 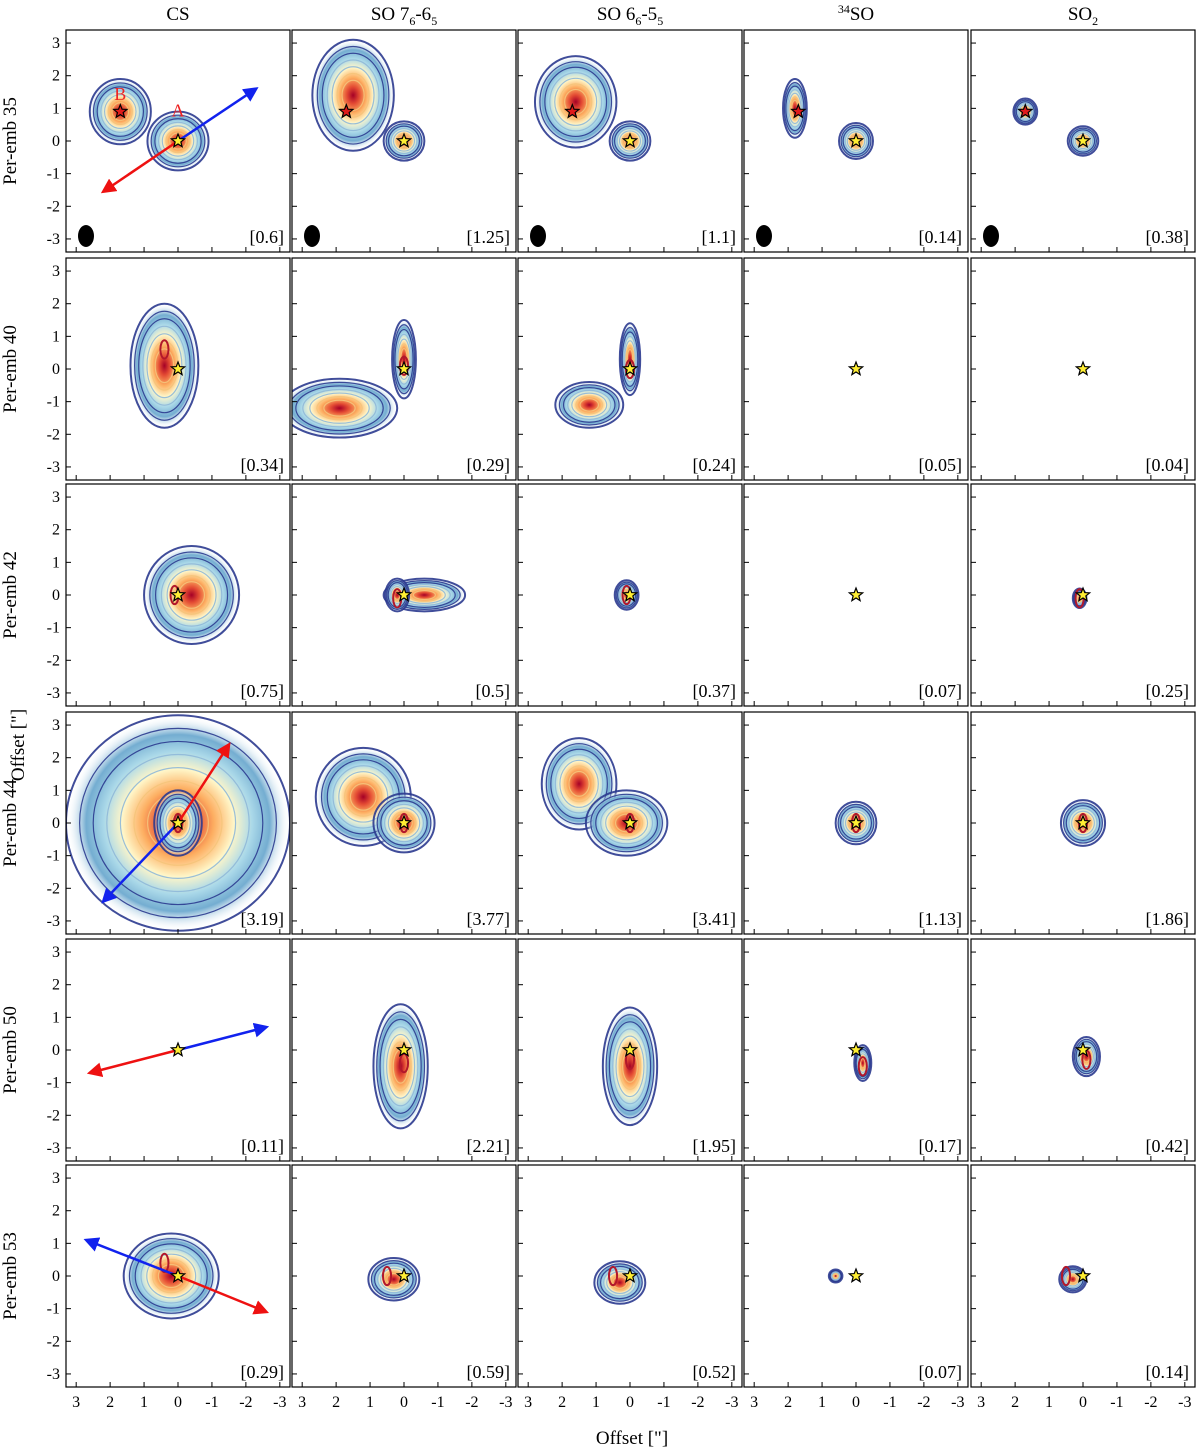 I want to click on panel: [0.07], so click(x=856, y=595).